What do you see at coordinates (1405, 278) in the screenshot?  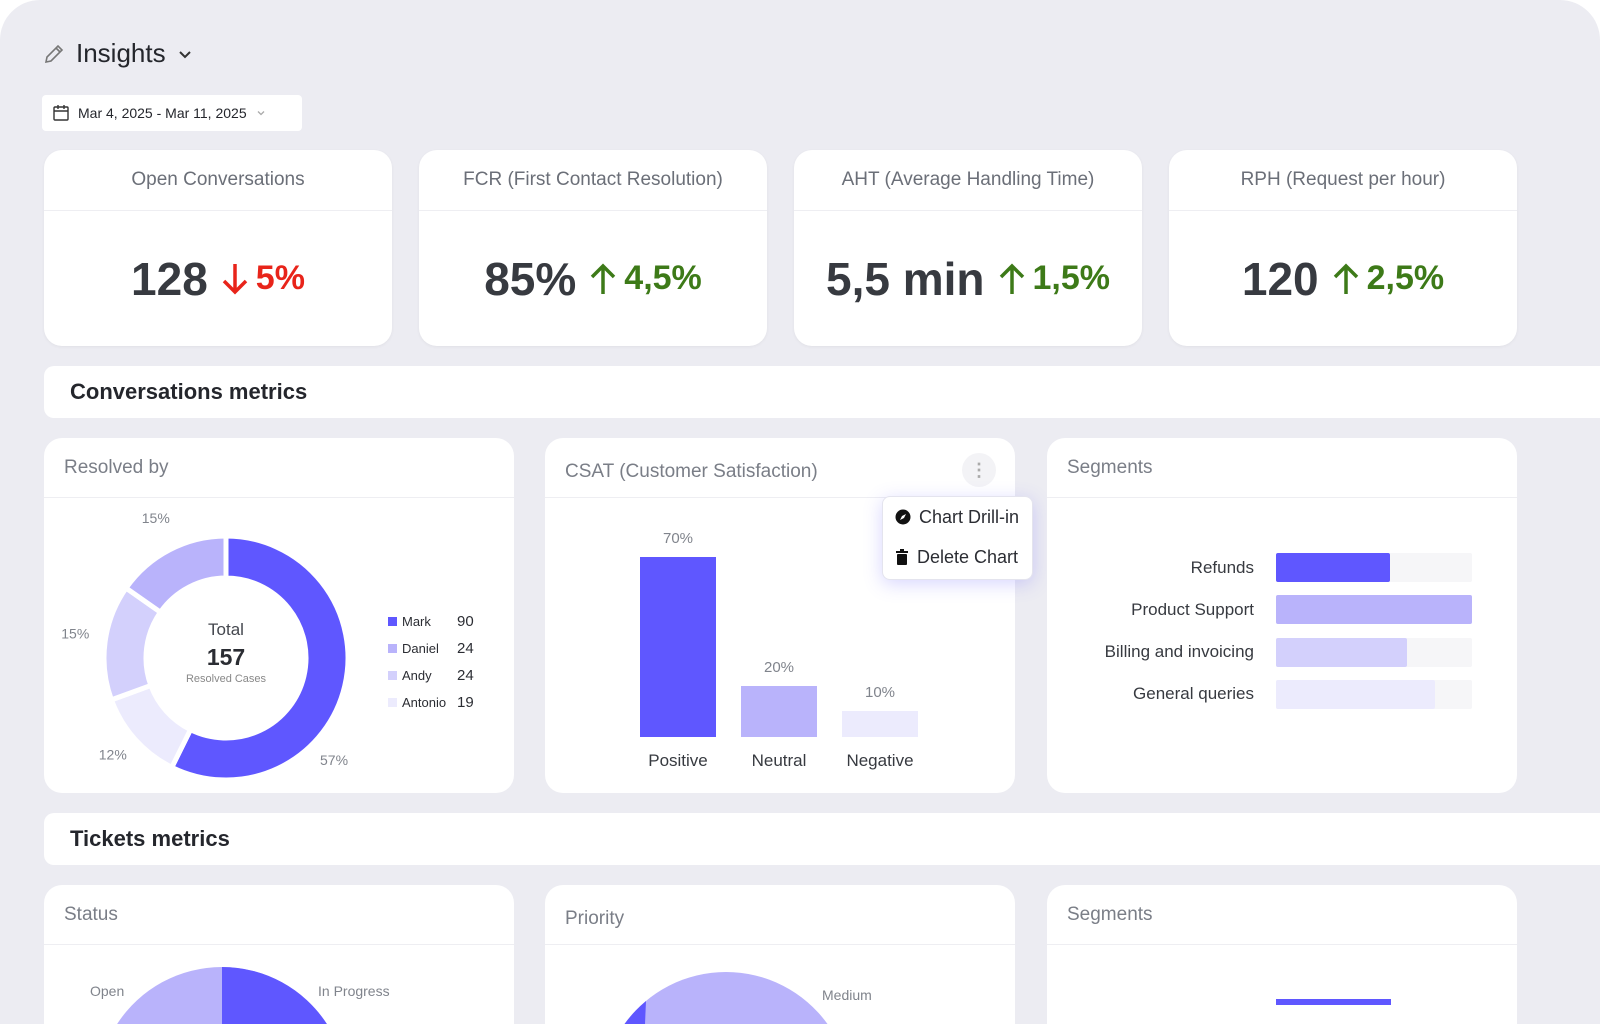 I see `kpi-delta: 2,5%` at bounding box center [1405, 278].